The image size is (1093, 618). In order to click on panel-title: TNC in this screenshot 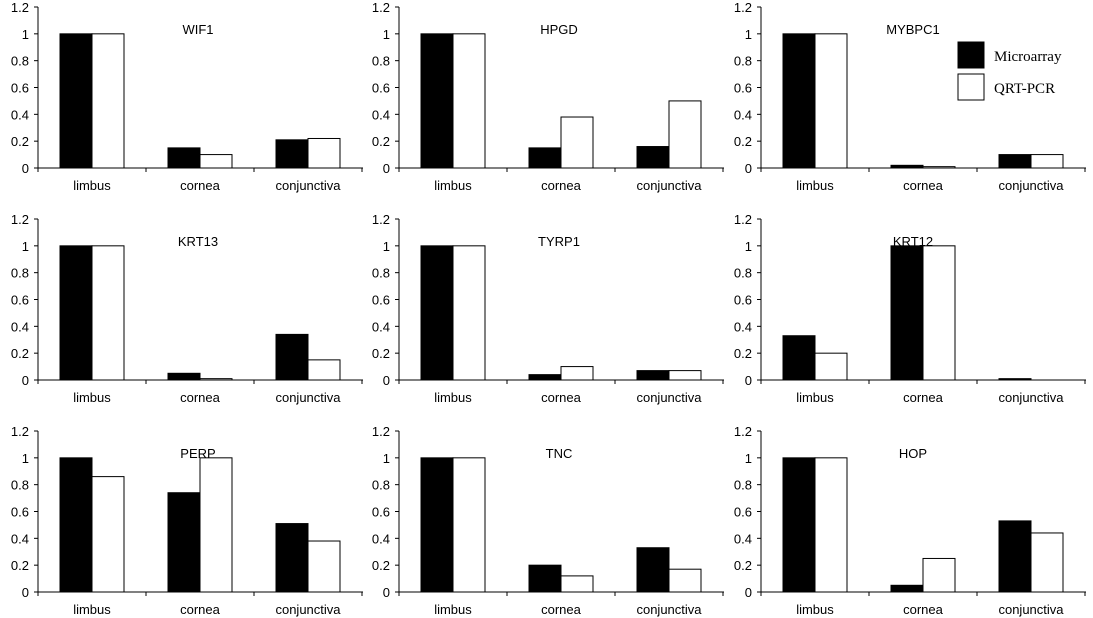, I will do `click(559, 453)`.